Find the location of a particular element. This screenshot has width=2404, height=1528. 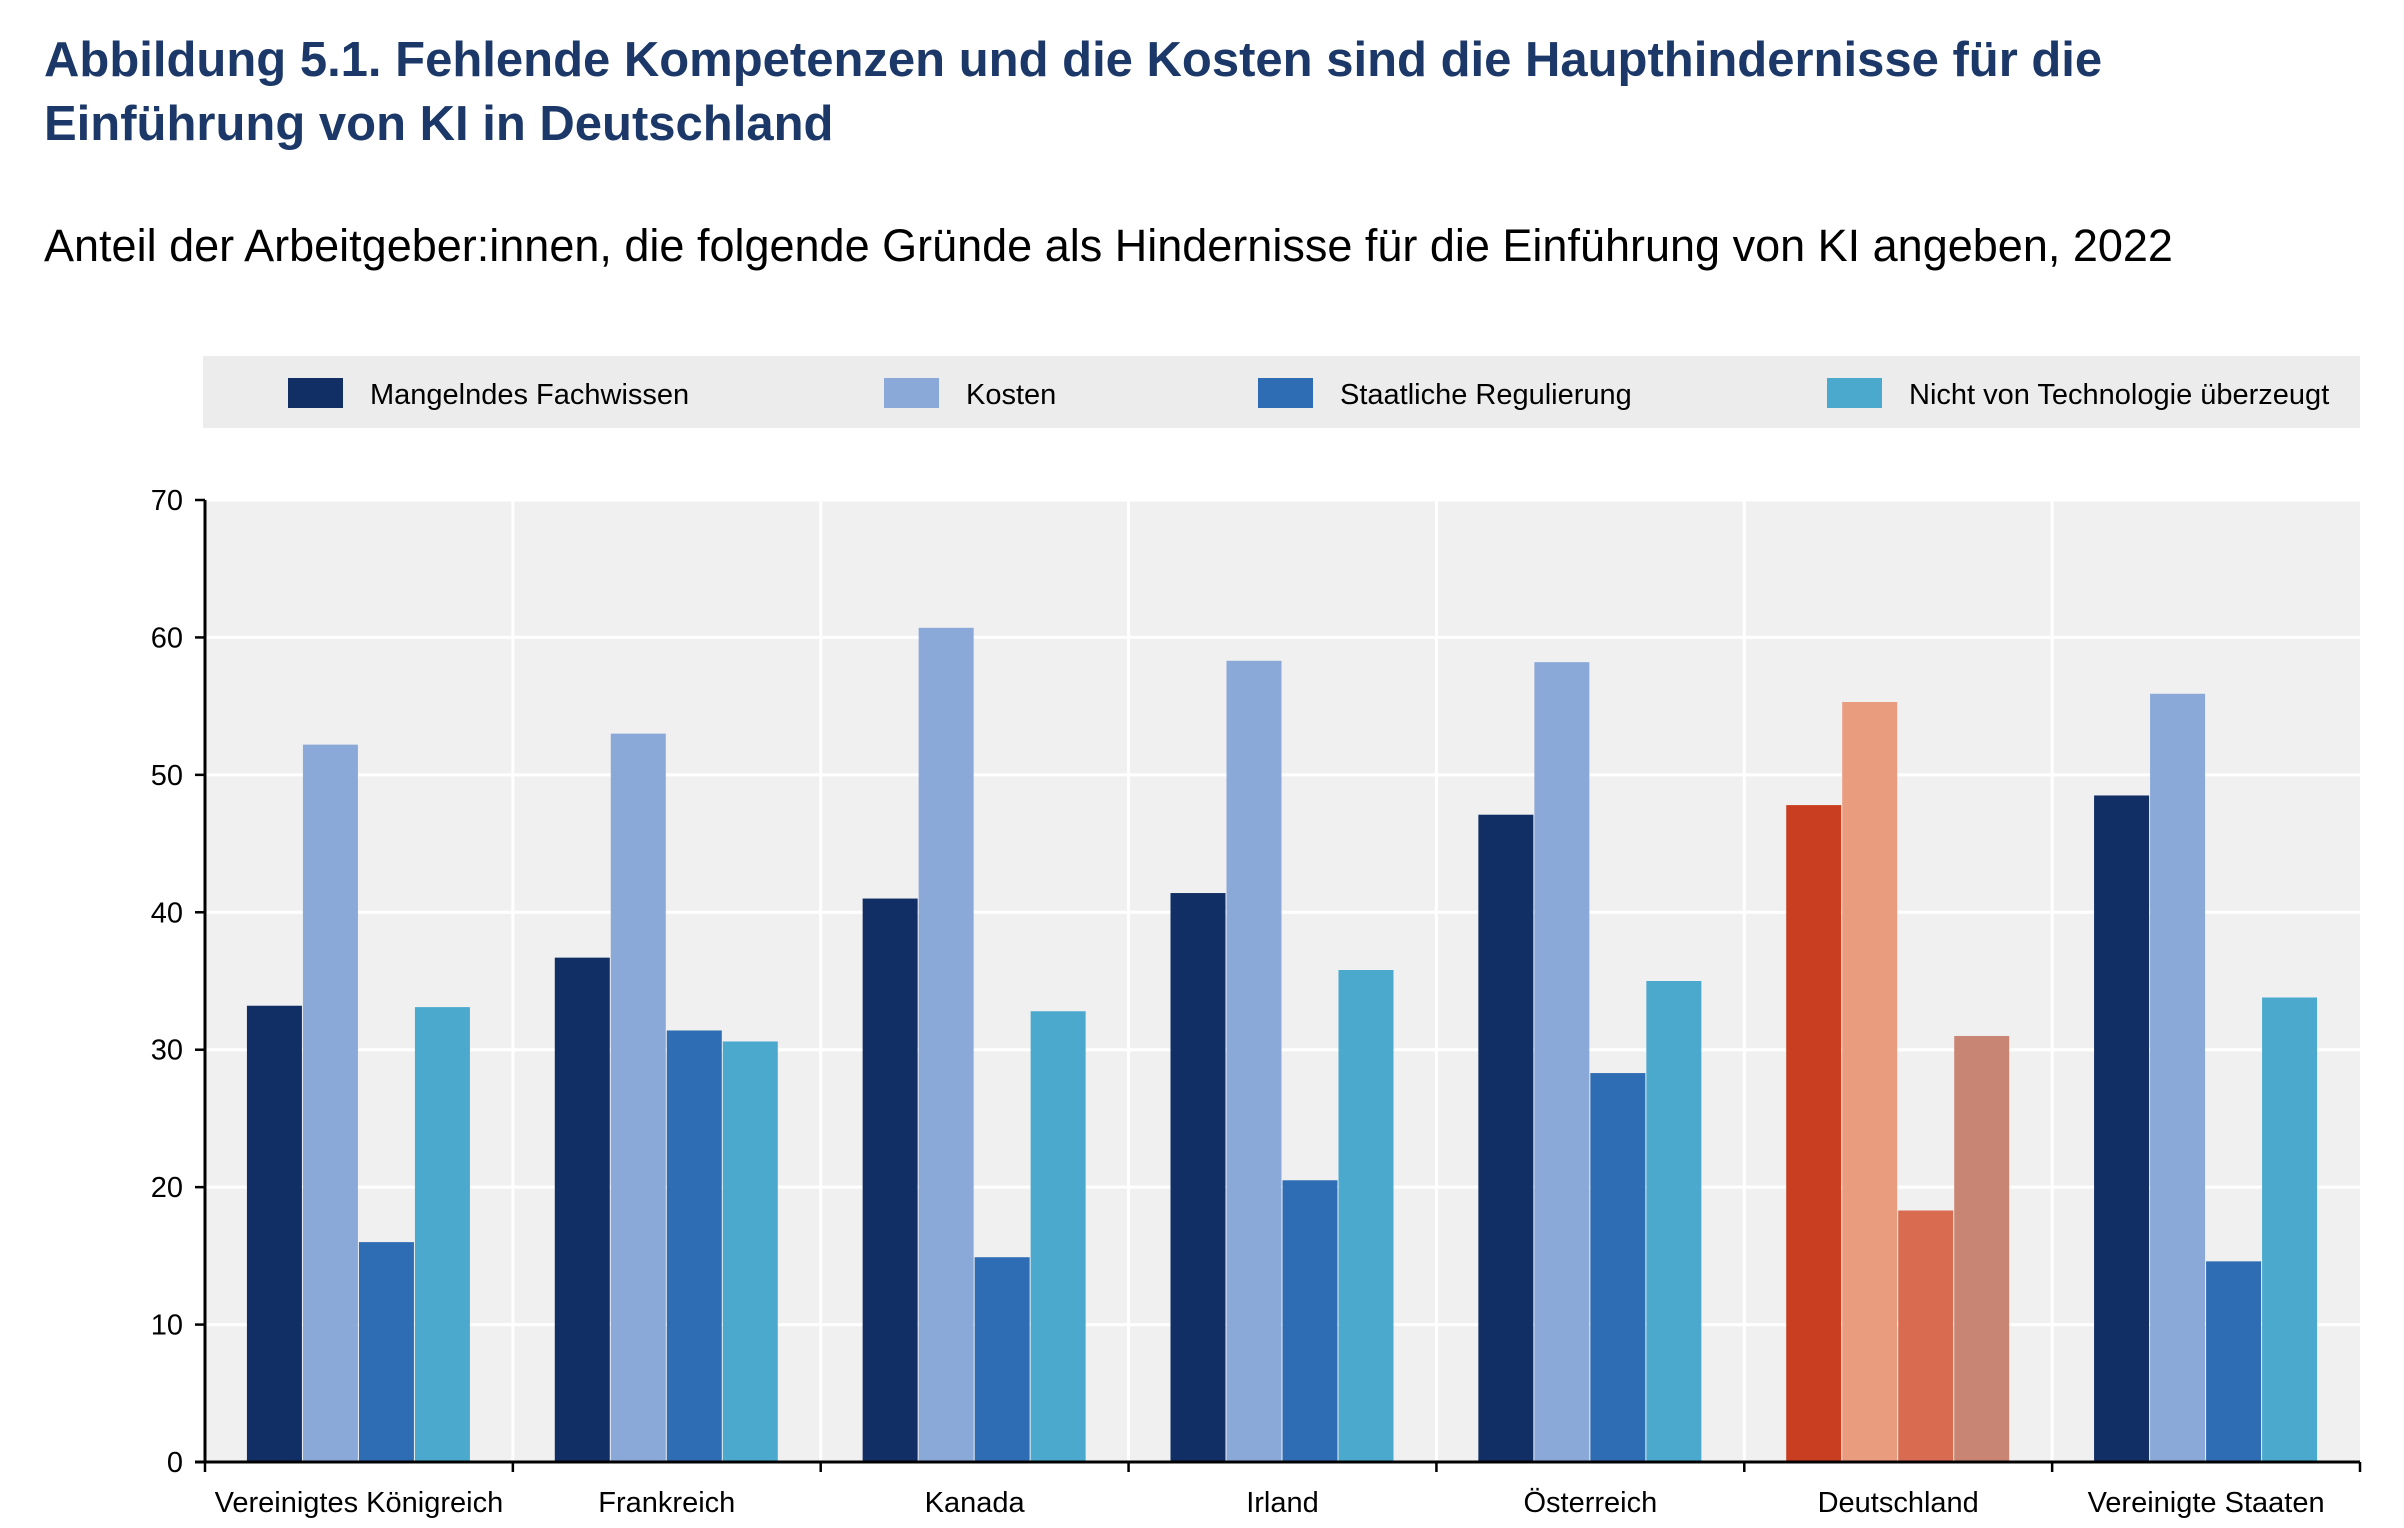

y-tick-label: 20 is located at coordinates (167, 1188).